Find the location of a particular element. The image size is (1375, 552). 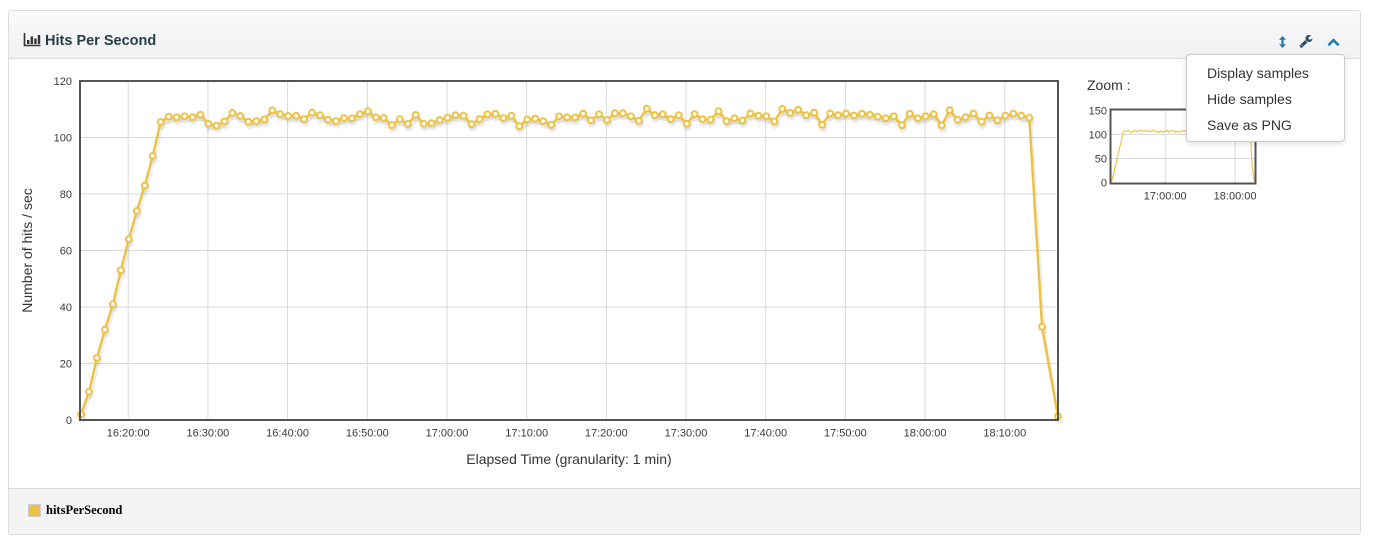

svg-text: Number of hits / sec is located at coordinates (27, 250).